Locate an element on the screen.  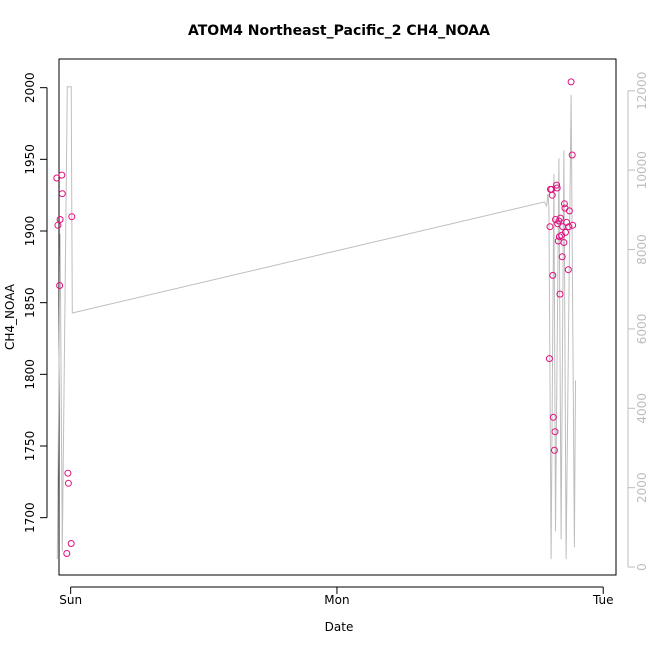
y-tick-label: 1950 is located at coordinates (30, 159).